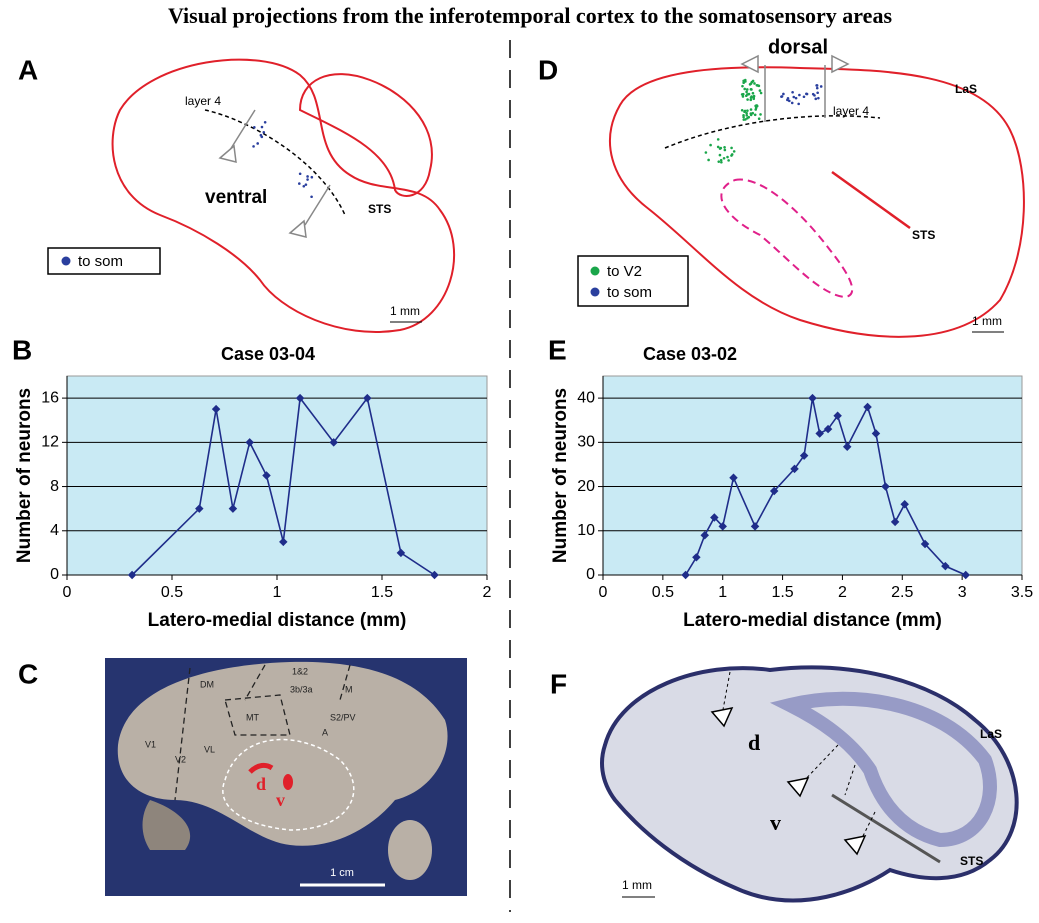 The width and height of the screenshot is (1039, 923). Describe the element at coordinates (812, 475) in the screenshot. I see `plot-area` at that location.